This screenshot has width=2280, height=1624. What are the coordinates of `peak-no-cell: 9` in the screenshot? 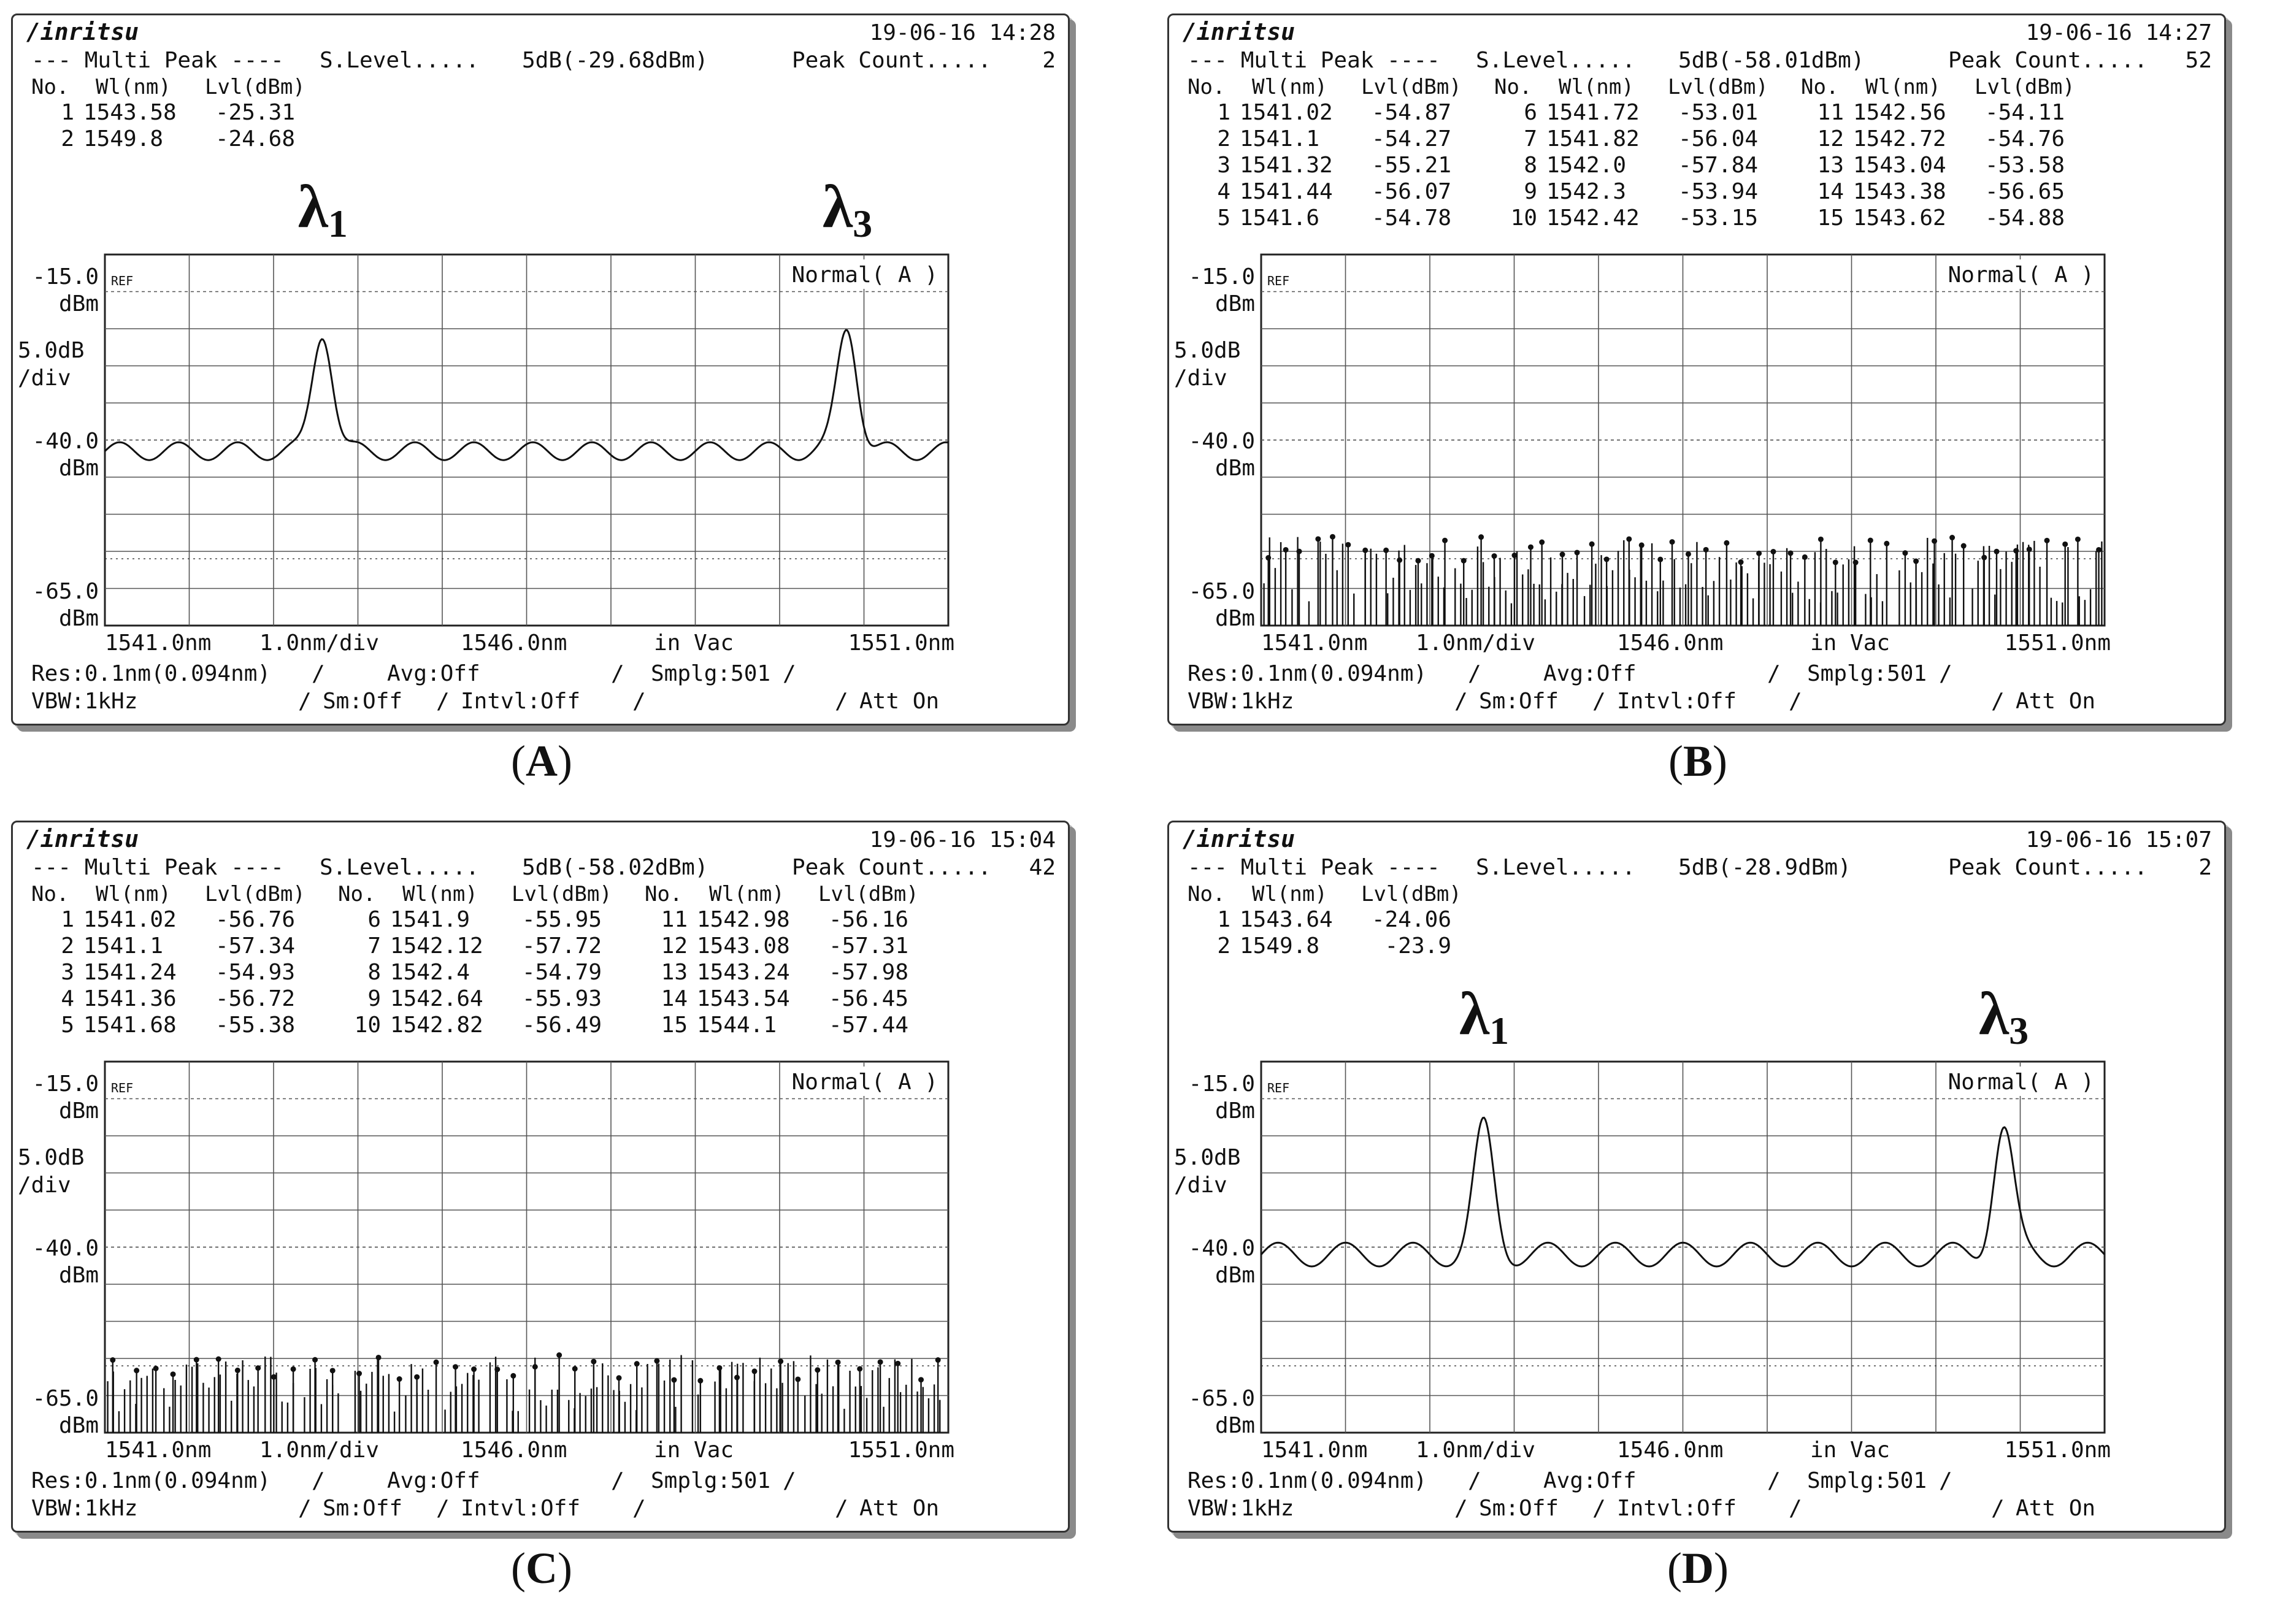 It's located at (374, 998).